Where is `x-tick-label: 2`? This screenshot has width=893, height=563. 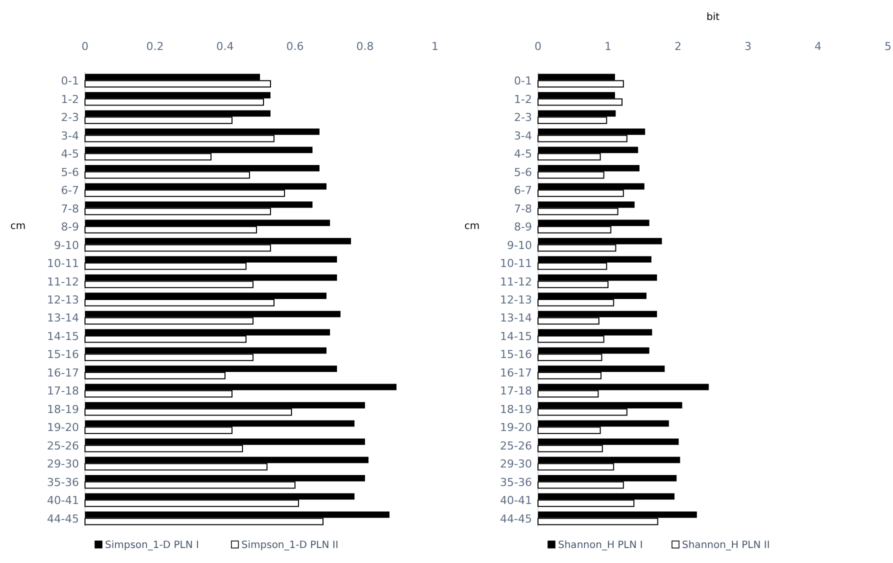
x-tick-label: 2 is located at coordinates (678, 46).